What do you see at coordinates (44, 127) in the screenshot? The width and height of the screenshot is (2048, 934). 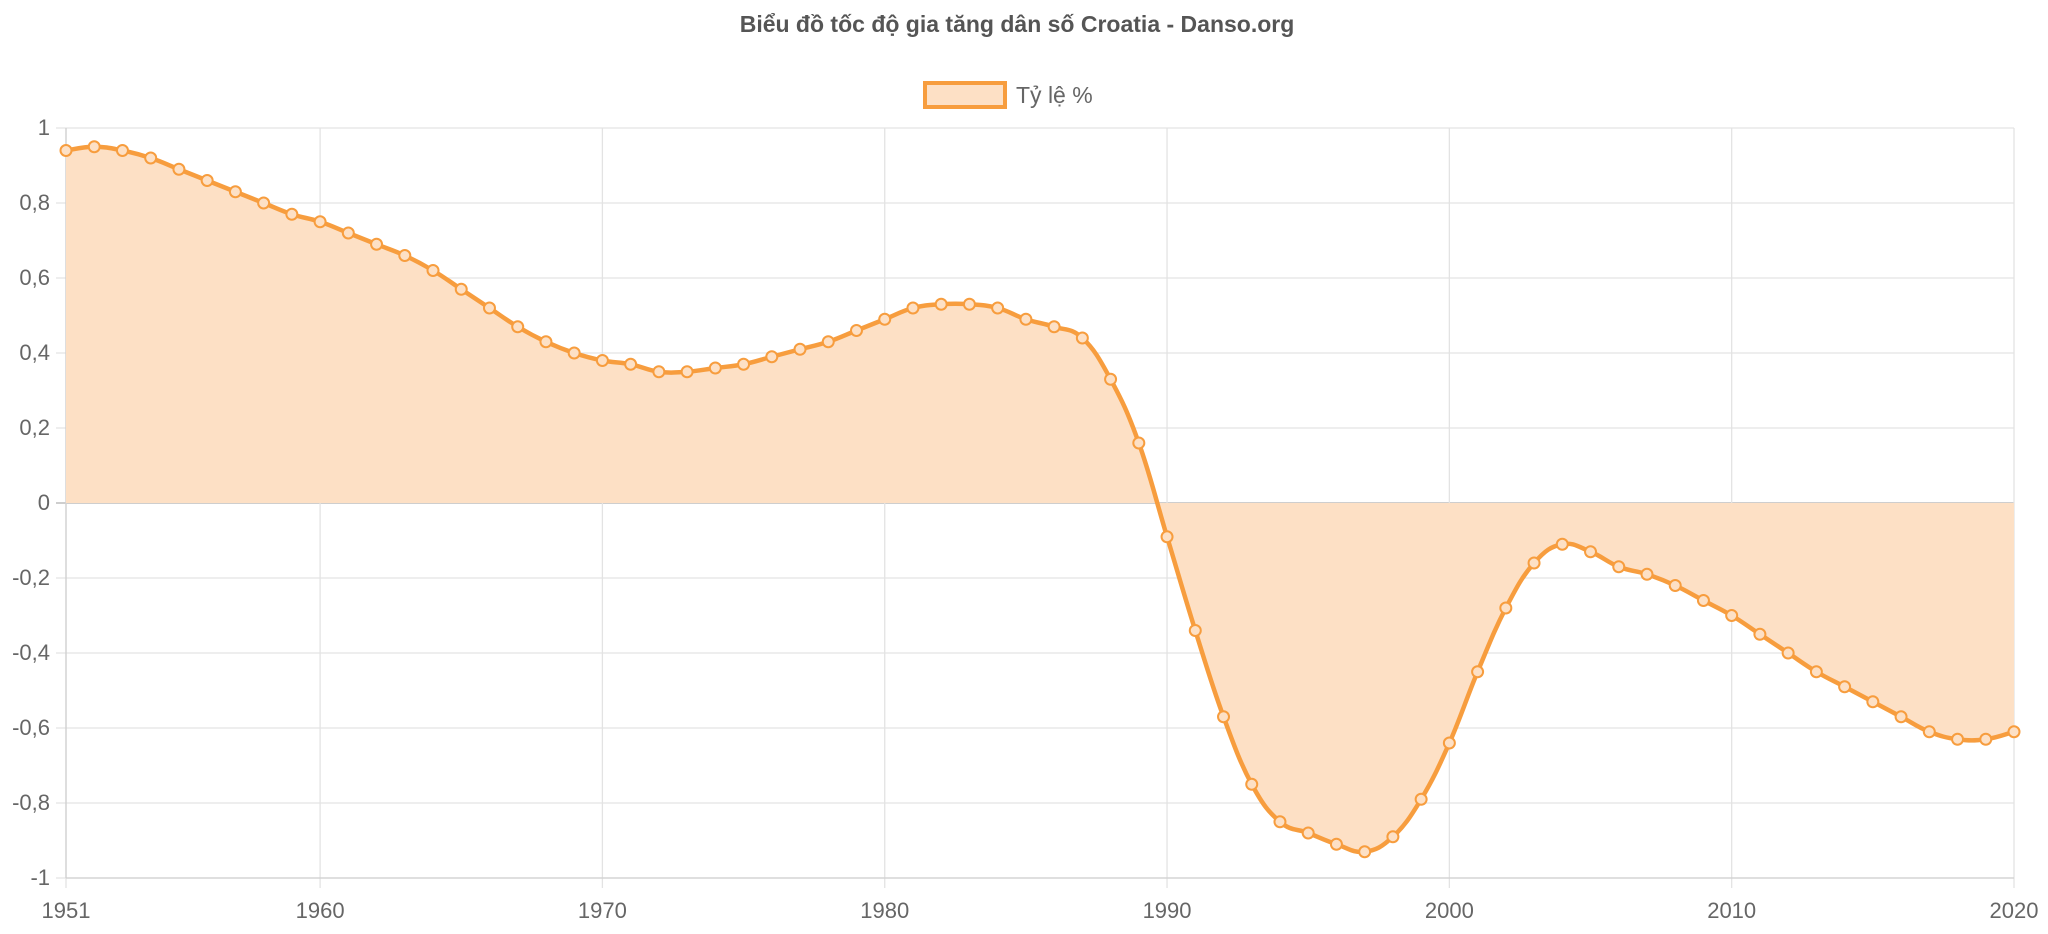 I see `y-tick-label: 1` at bounding box center [44, 127].